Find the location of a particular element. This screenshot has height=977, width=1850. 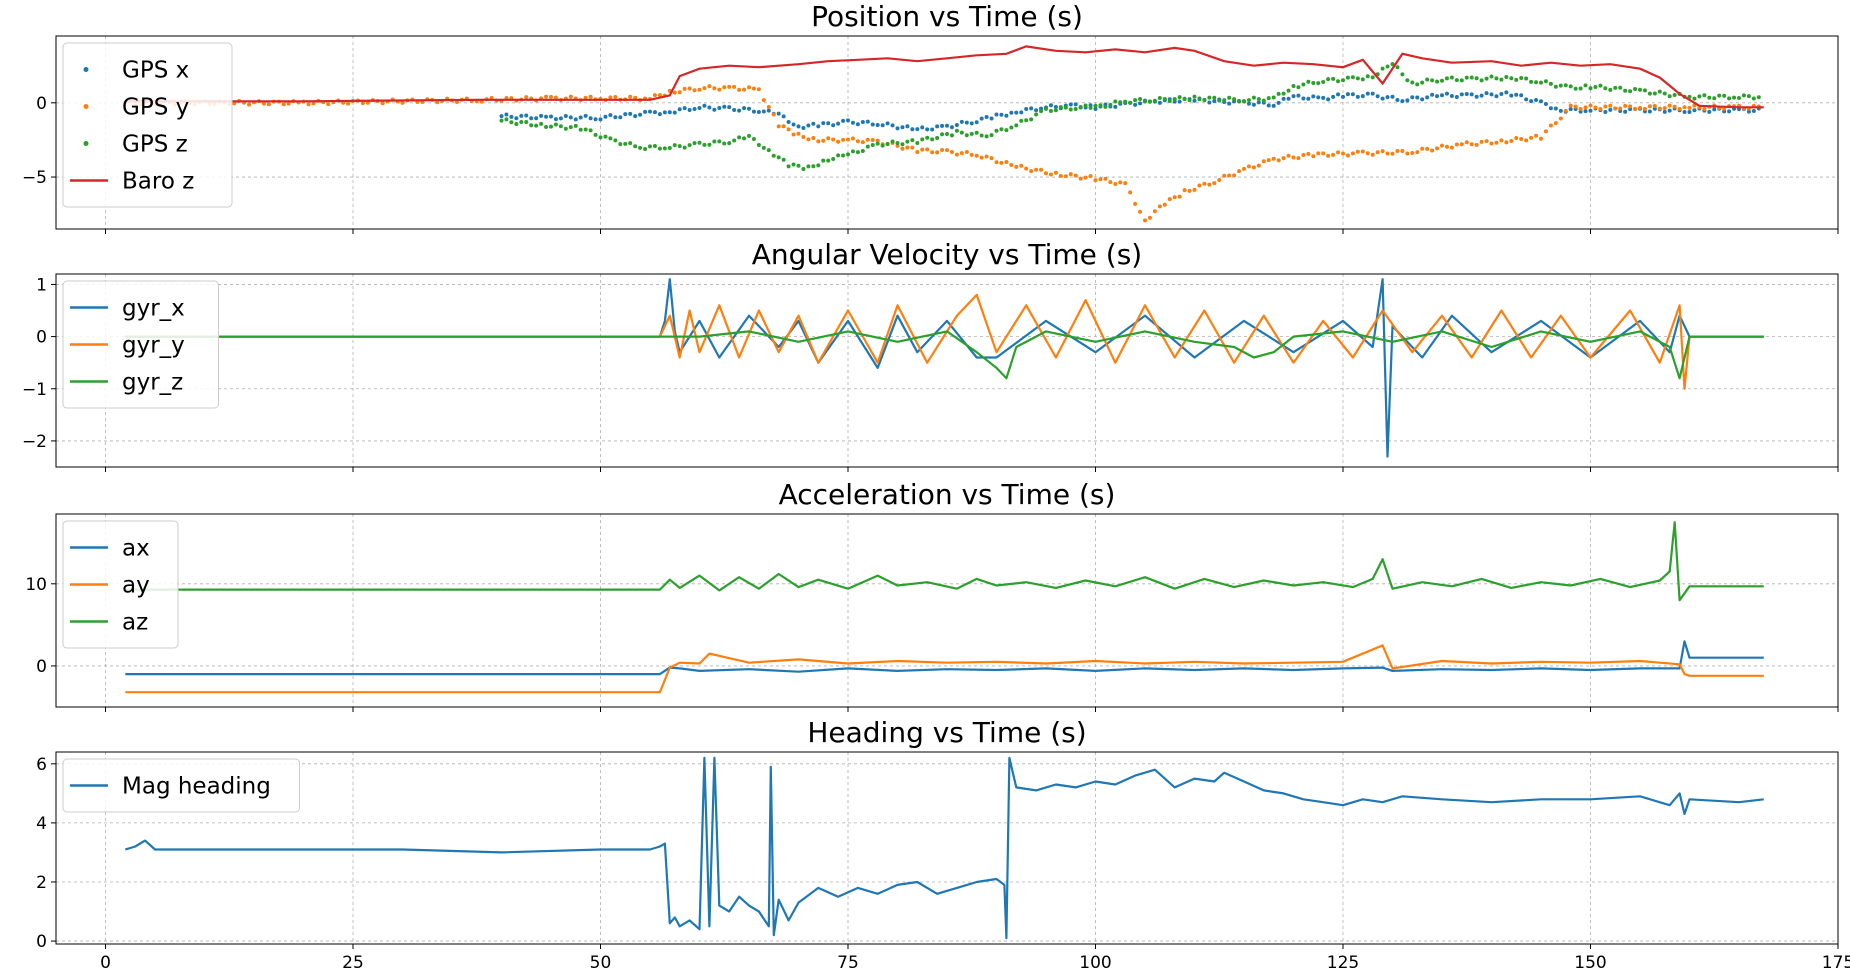

legend-box is located at coordinates (120, 584).